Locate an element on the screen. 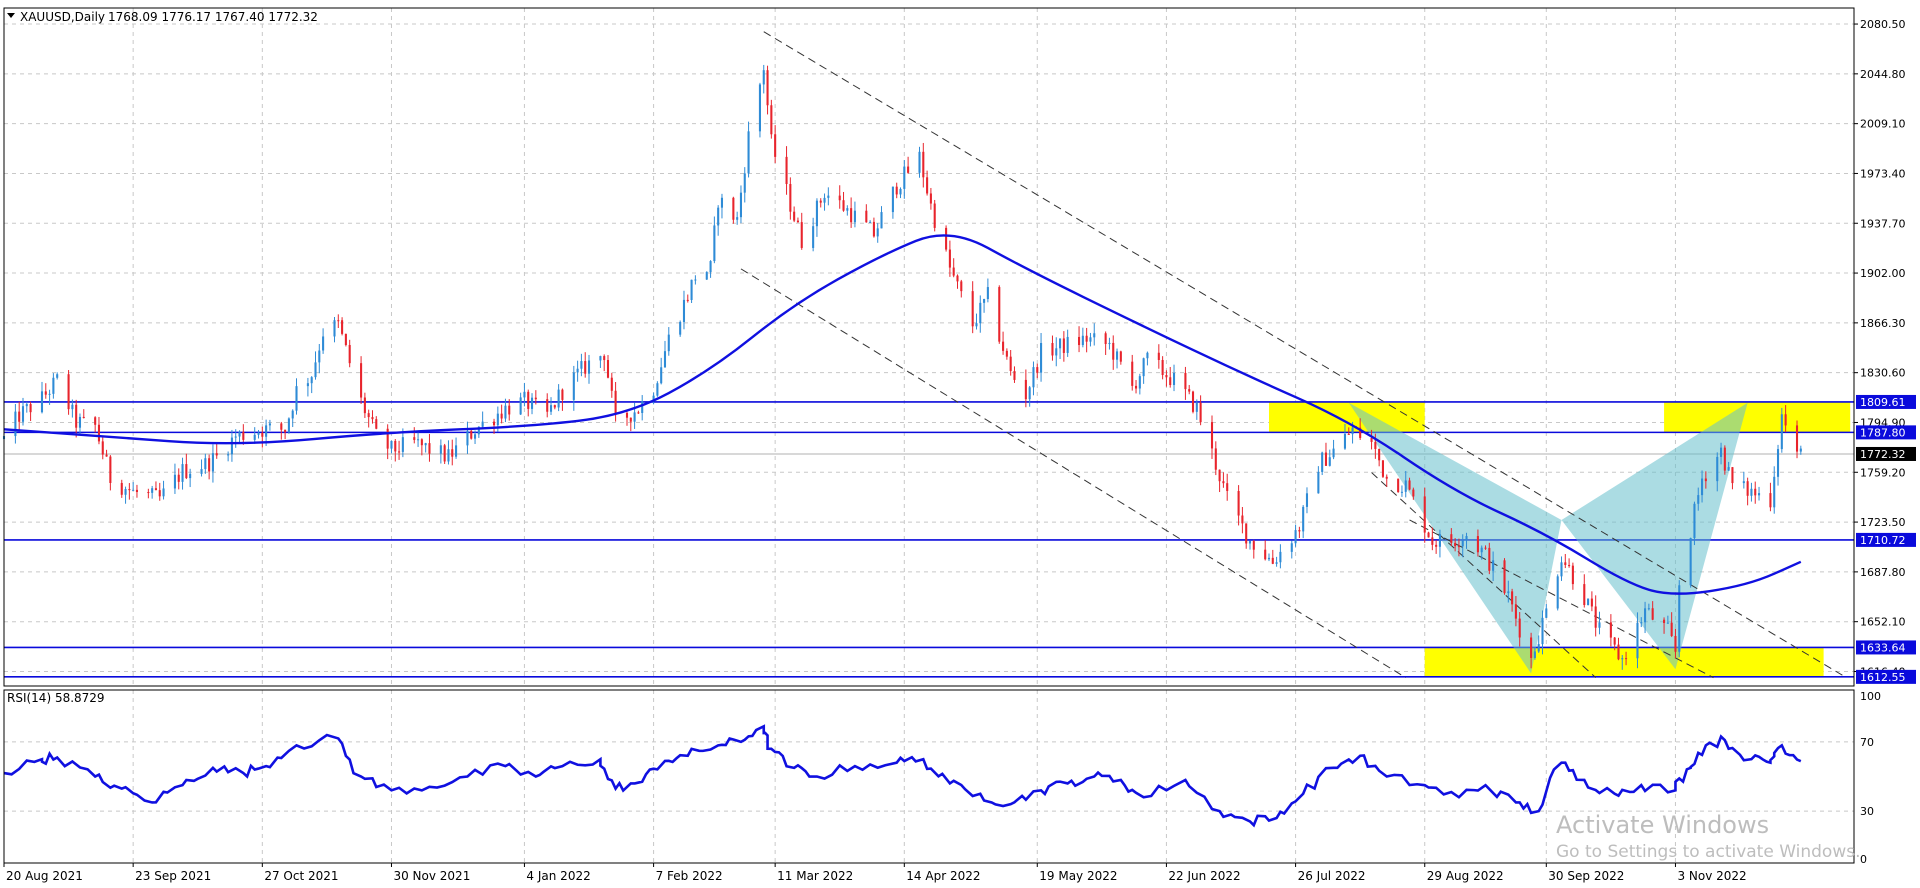 This screenshot has width=1920, height=888. price-tick-label: 1759.20 is located at coordinates (1883, 472).